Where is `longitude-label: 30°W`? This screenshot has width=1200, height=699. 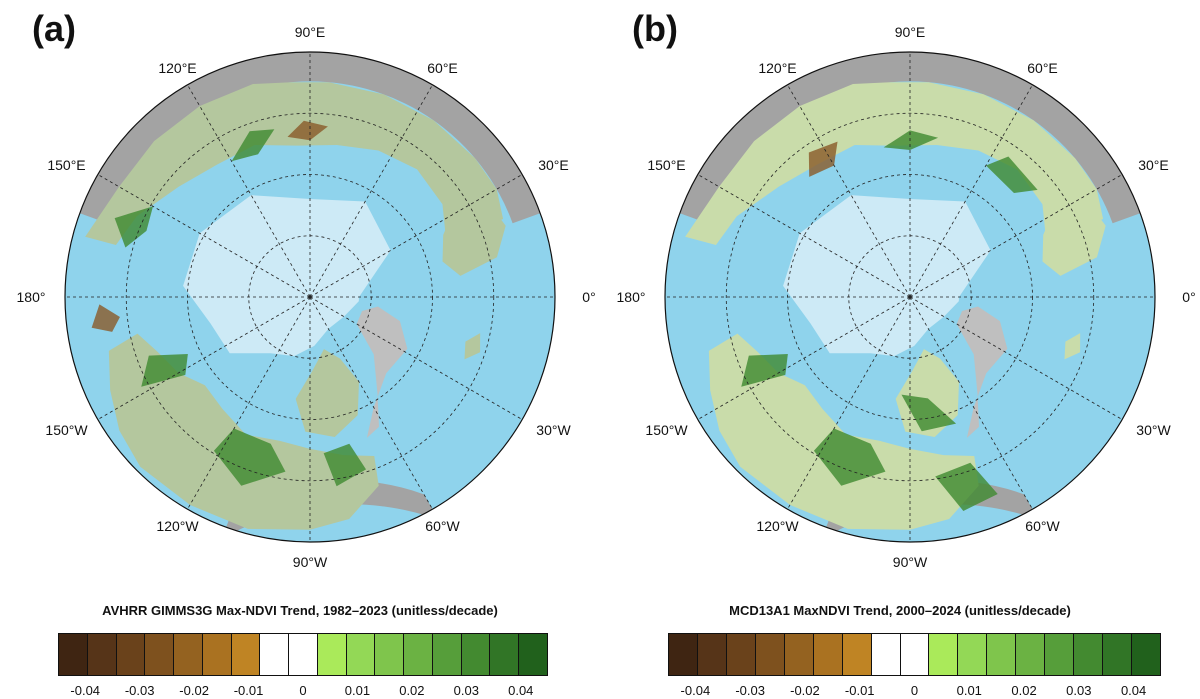 longitude-label: 30°W is located at coordinates (1153, 429).